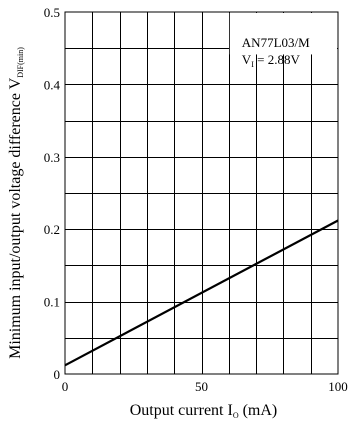 The image size is (349, 422). I want to click on legend-input-voltage: VI = 2.88V, so click(271, 60).